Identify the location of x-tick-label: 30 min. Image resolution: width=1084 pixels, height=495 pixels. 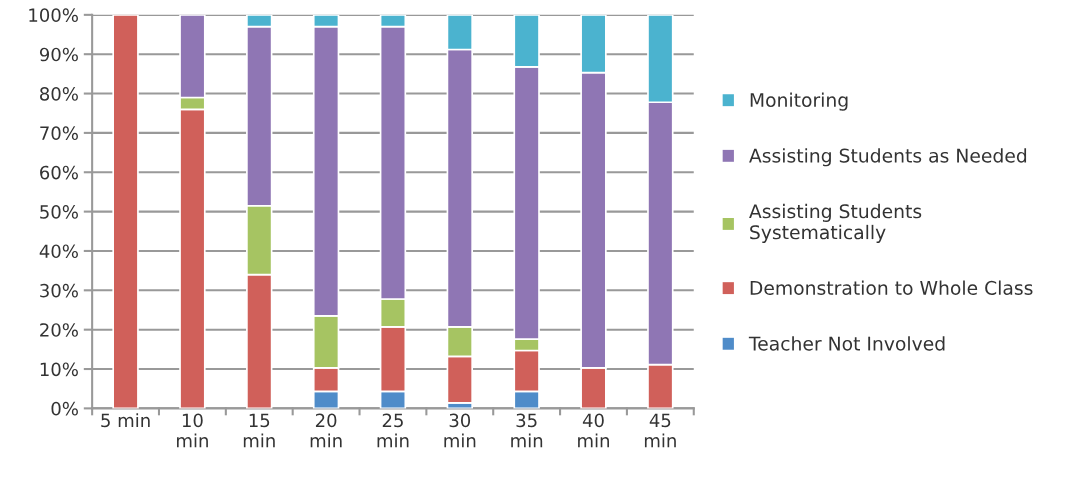
(460, 430).